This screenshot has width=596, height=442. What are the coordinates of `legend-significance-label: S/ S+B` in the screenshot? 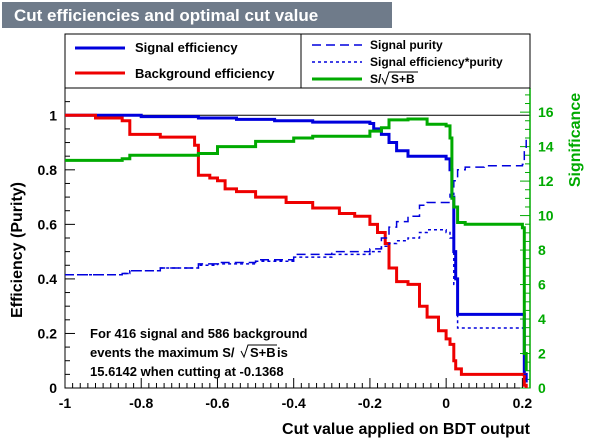 It's located at (394, 78).